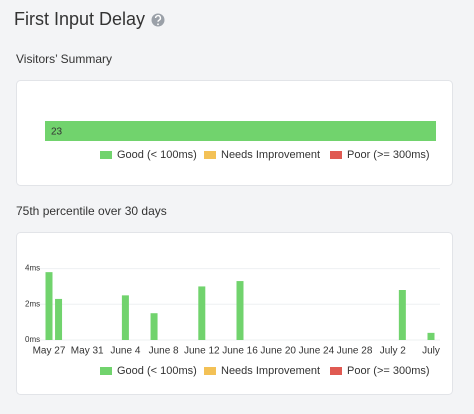  What do you see at coordinates (57, 132) in the screenshot?
I see `bar-value-label: 23` at bounding box center [57, 132].